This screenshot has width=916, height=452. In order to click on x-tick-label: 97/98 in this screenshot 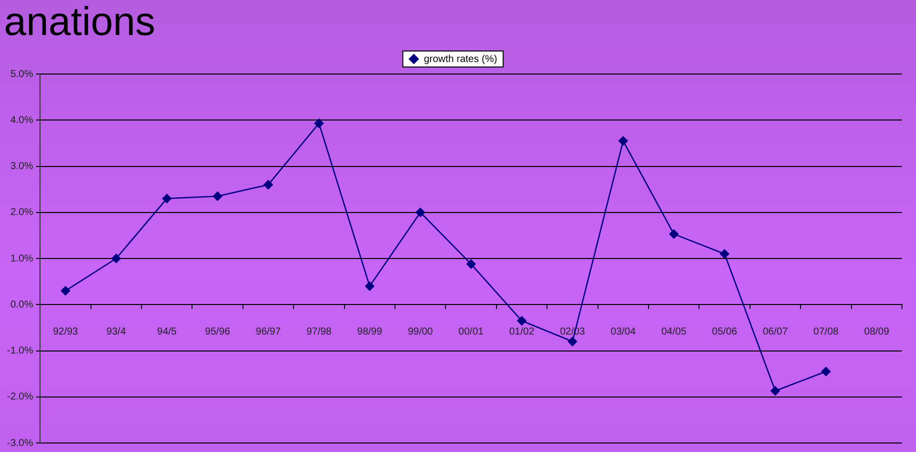, I will do `click(319, 332)`.